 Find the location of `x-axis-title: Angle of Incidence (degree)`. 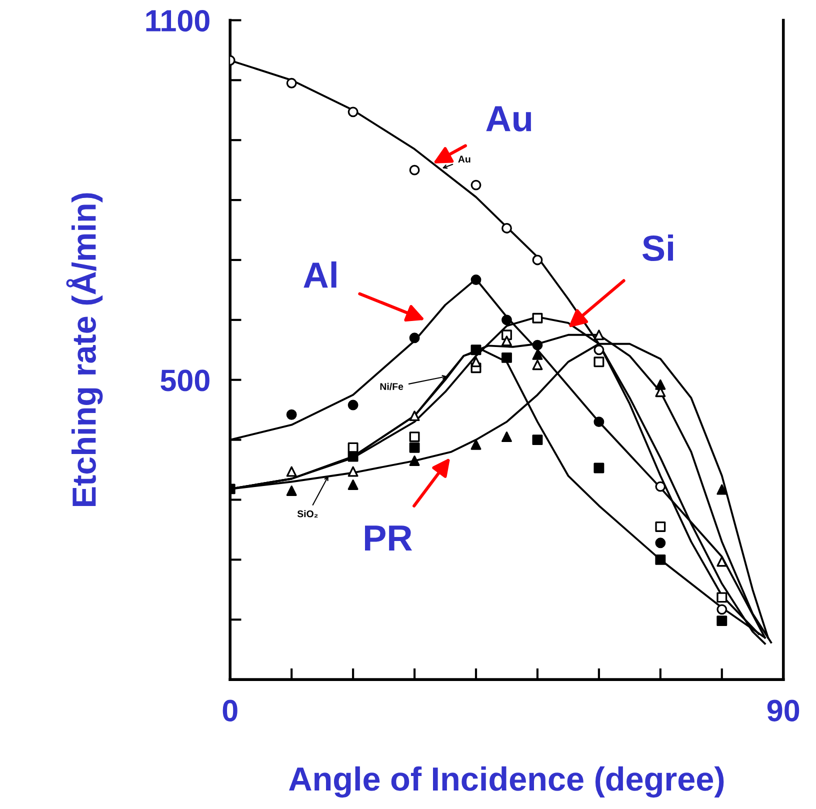

x-axis-title: Angle of Incidence (degree) is located at coordinates (506, 782).